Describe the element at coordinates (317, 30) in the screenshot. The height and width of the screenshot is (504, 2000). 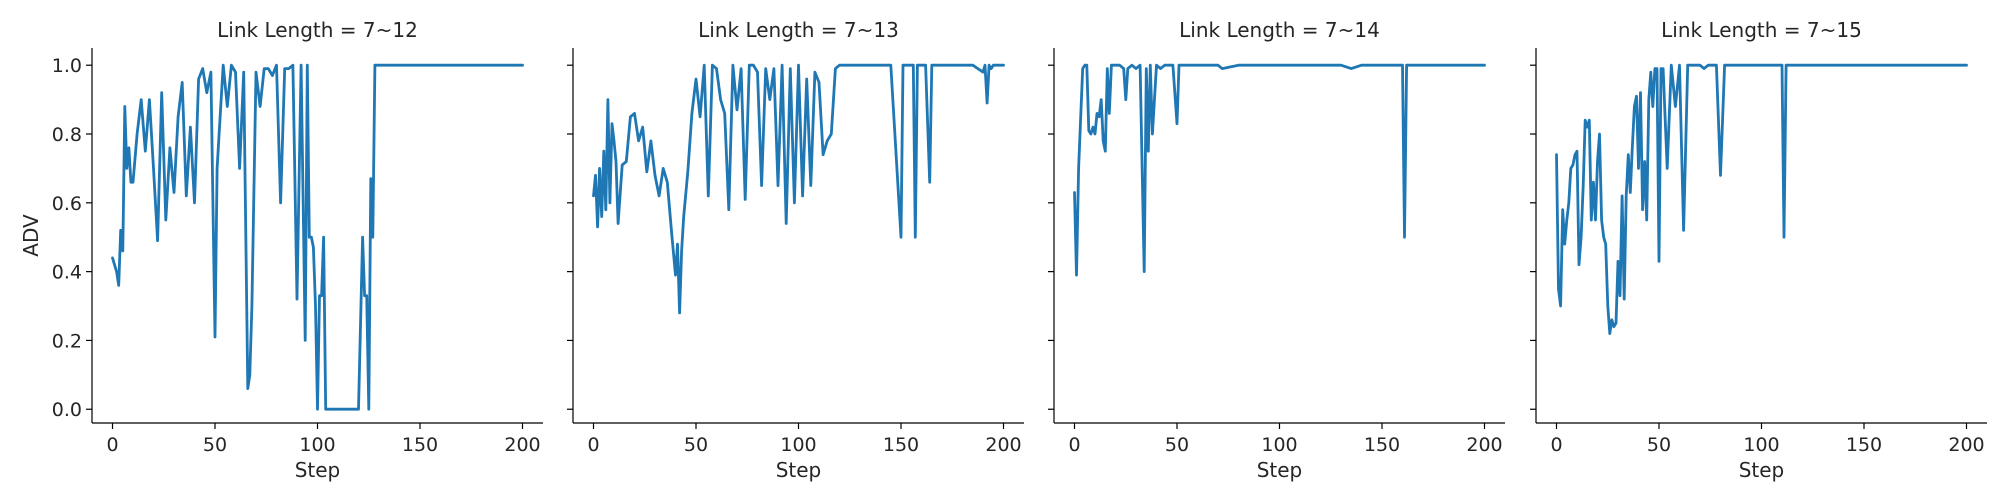
I see `chart-title: Link Length = 7~12` at that location.